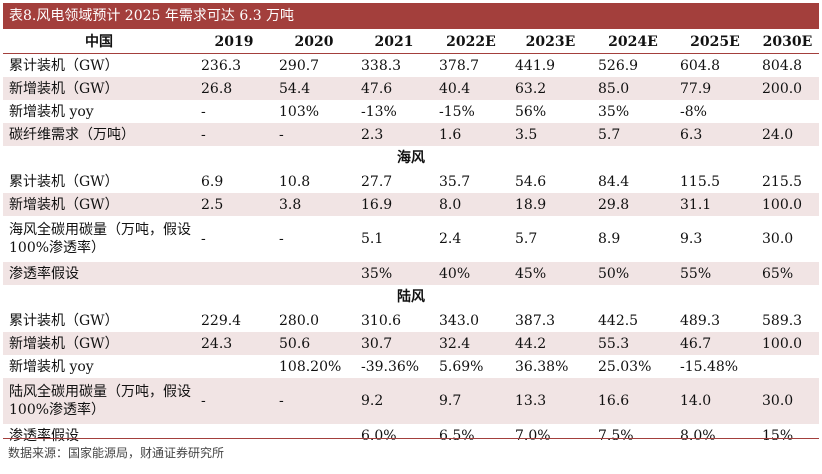 This screenshot has width=822, height=474. I want to click on table-cell: 35%, so click(614, 111).